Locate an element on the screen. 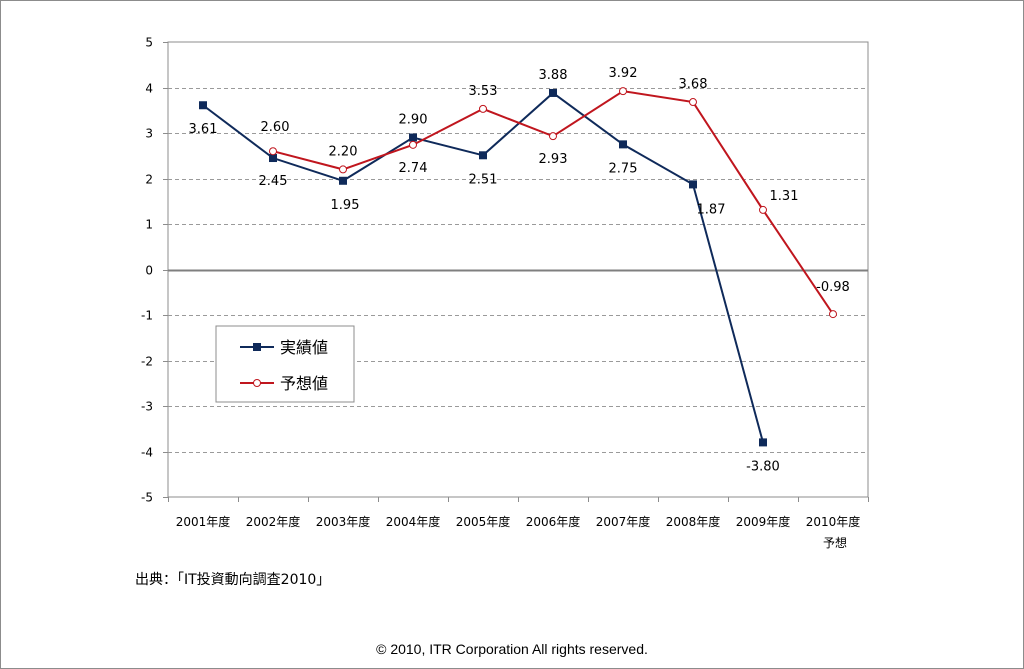  y-tick-label: 4 is located at coordinates (149, 89).